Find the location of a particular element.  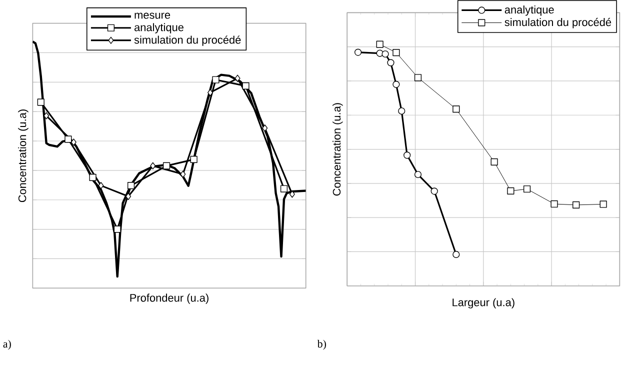

x-axis-title: Largeur (u.a) is located at coordinates (483, 303).